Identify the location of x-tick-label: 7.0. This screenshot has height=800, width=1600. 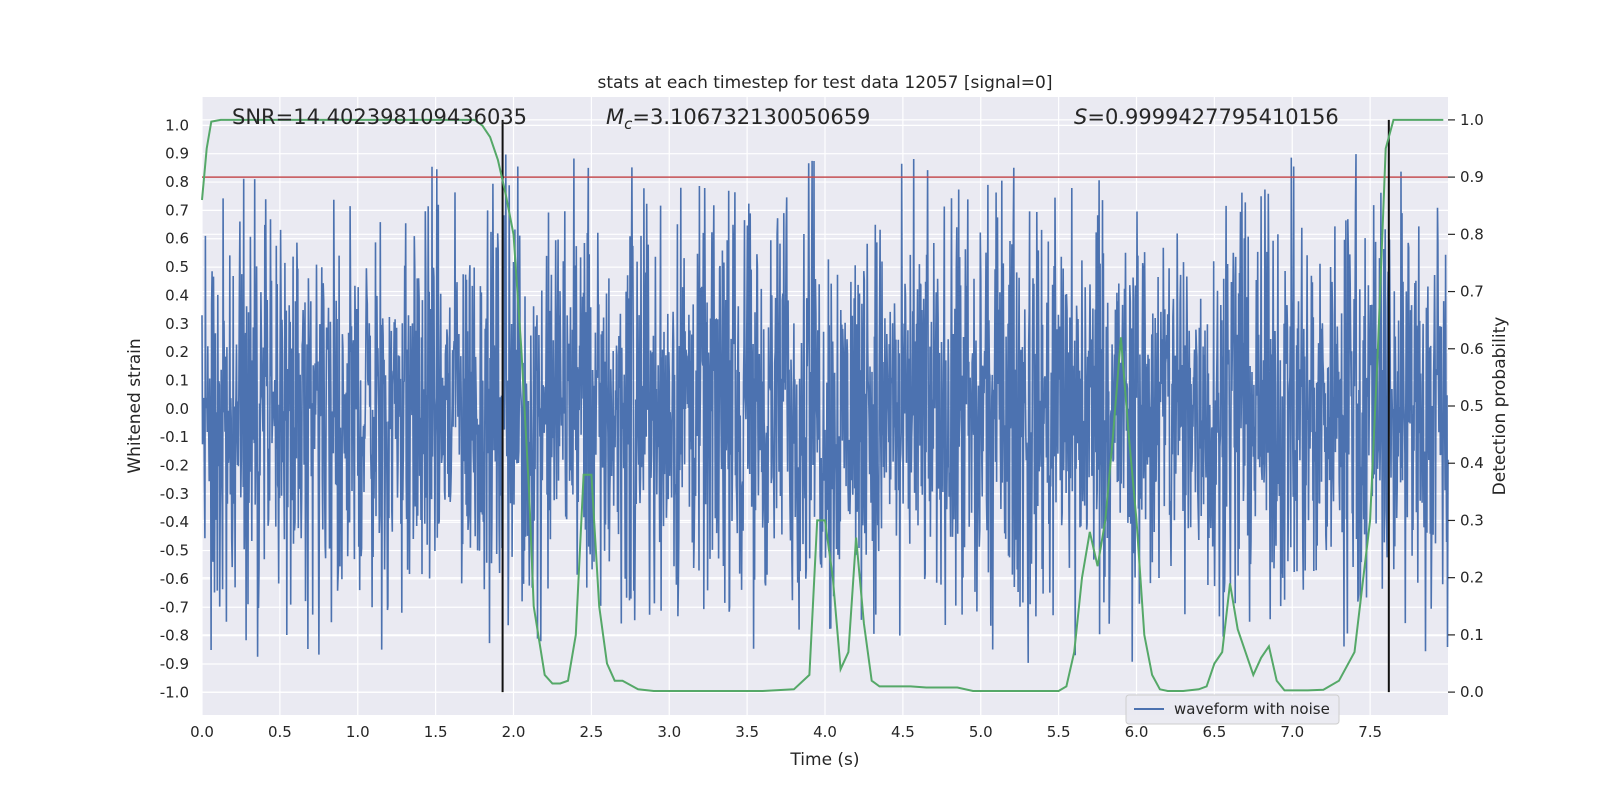
(1292, 732).